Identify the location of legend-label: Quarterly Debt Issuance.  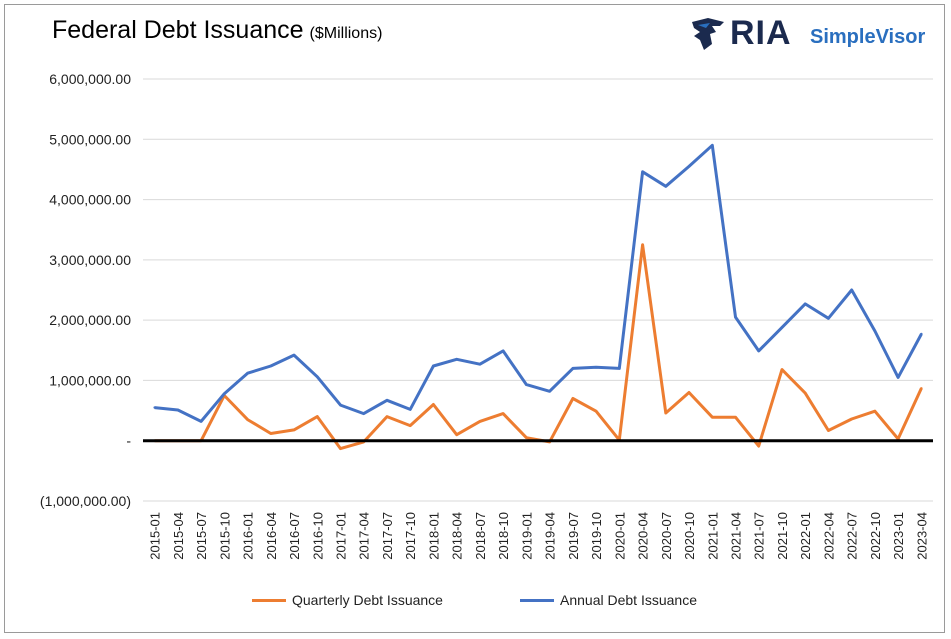
(367, 600).